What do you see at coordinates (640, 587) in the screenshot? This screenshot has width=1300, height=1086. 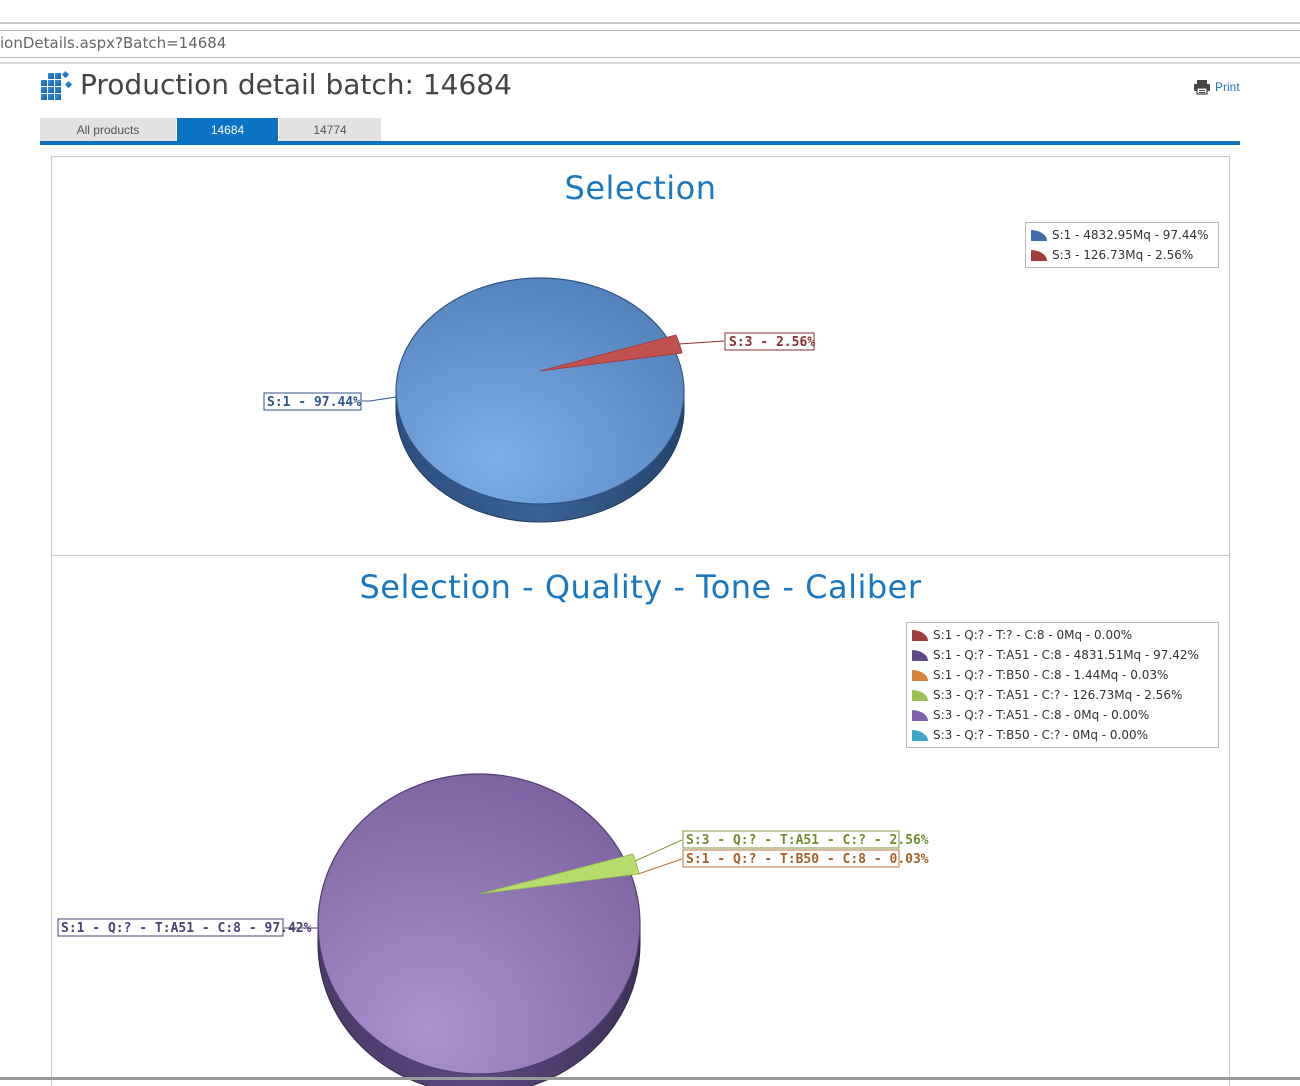 I see `sqtc-chart-title: Selection - Quality - Tone - Caliber` at bounding box center [640, 587].